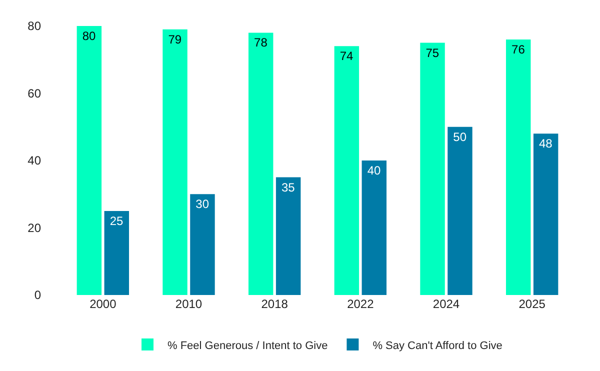  I want to click on legend-label: % Feel Generous / Intent to Give, so click(248, 346).